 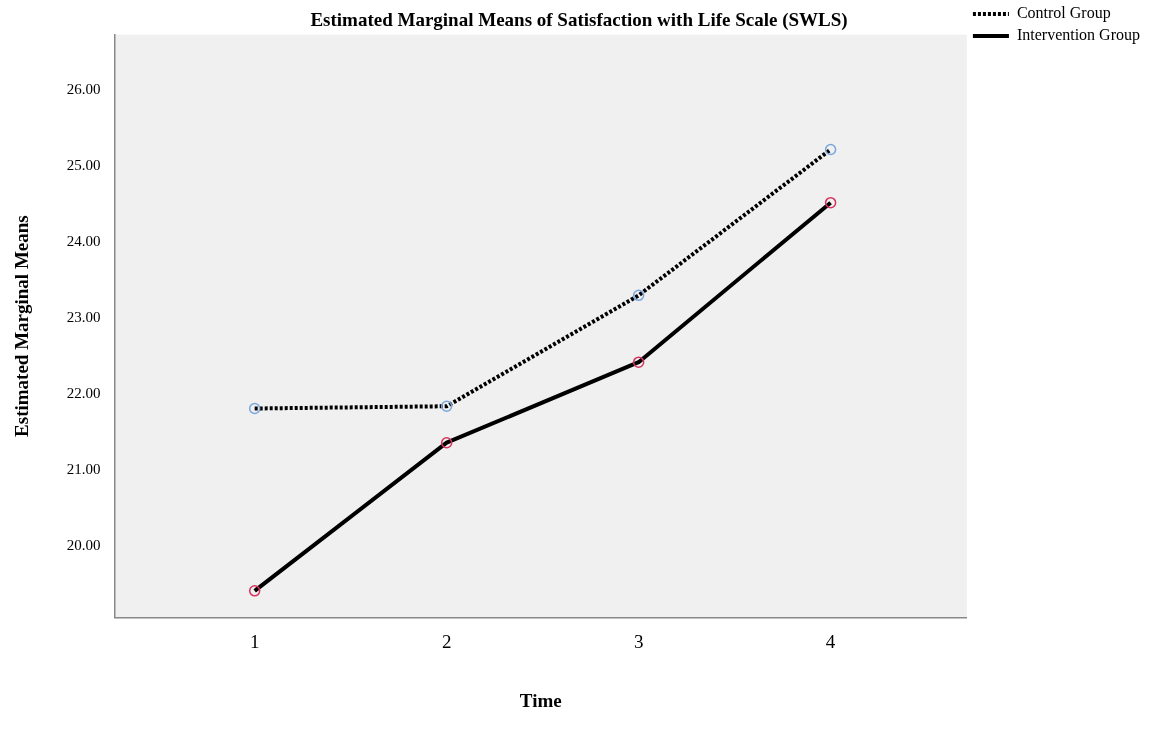 I want to click on x-tick-label: 2, so click(x=446, y=641).